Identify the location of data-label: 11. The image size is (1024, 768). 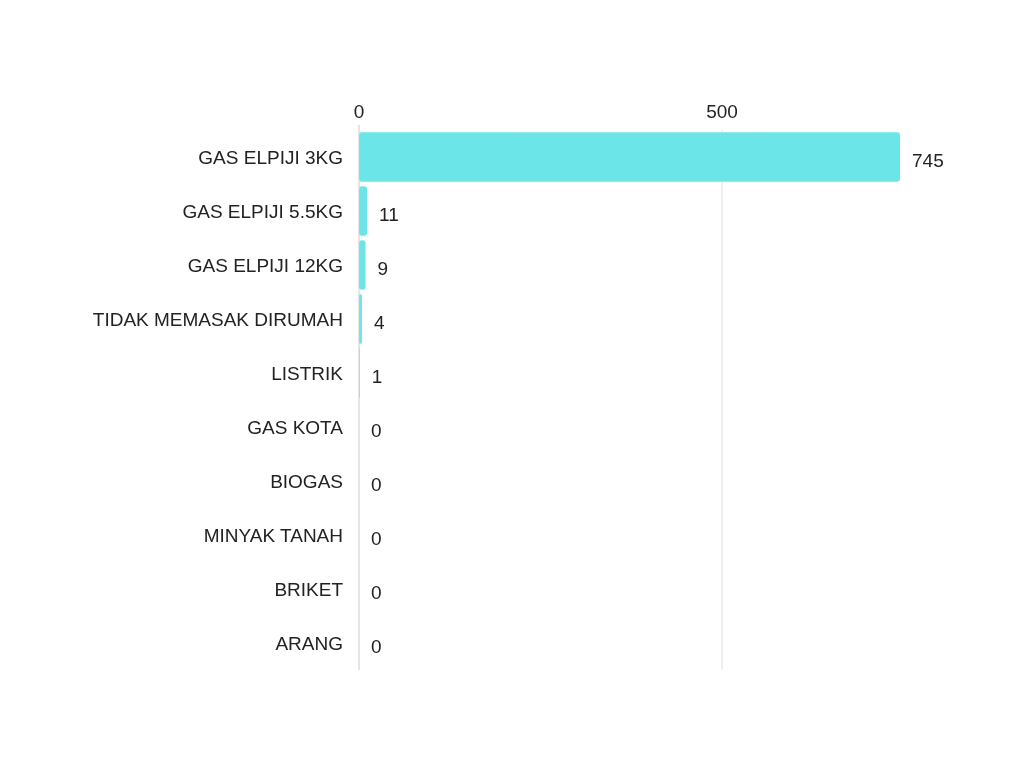
(388, 214).